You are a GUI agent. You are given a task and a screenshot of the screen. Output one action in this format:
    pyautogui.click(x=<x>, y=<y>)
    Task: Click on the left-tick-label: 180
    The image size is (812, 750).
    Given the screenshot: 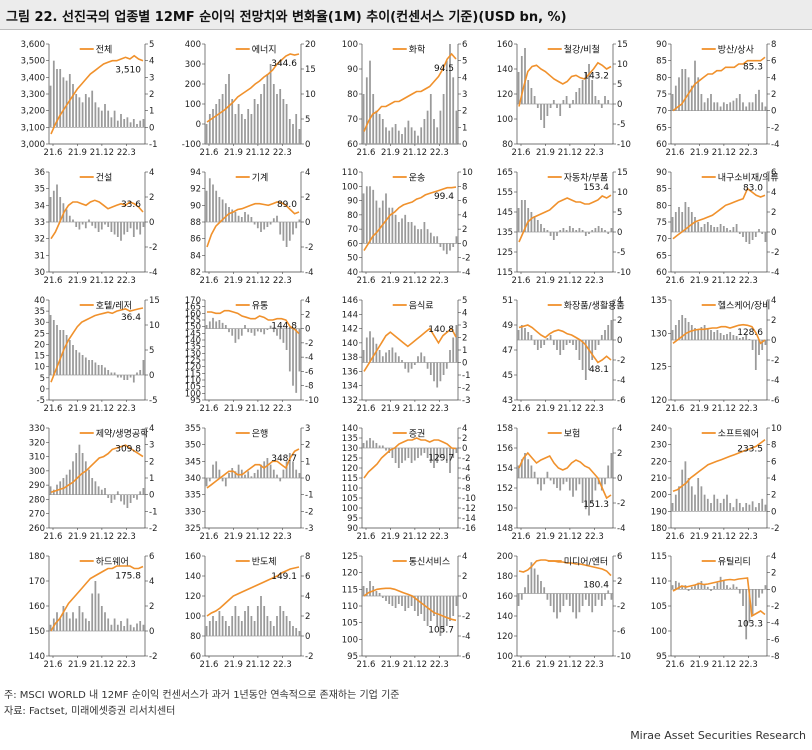 What is the action you would take?
    pyautogui.click(x=37, y=557)
    